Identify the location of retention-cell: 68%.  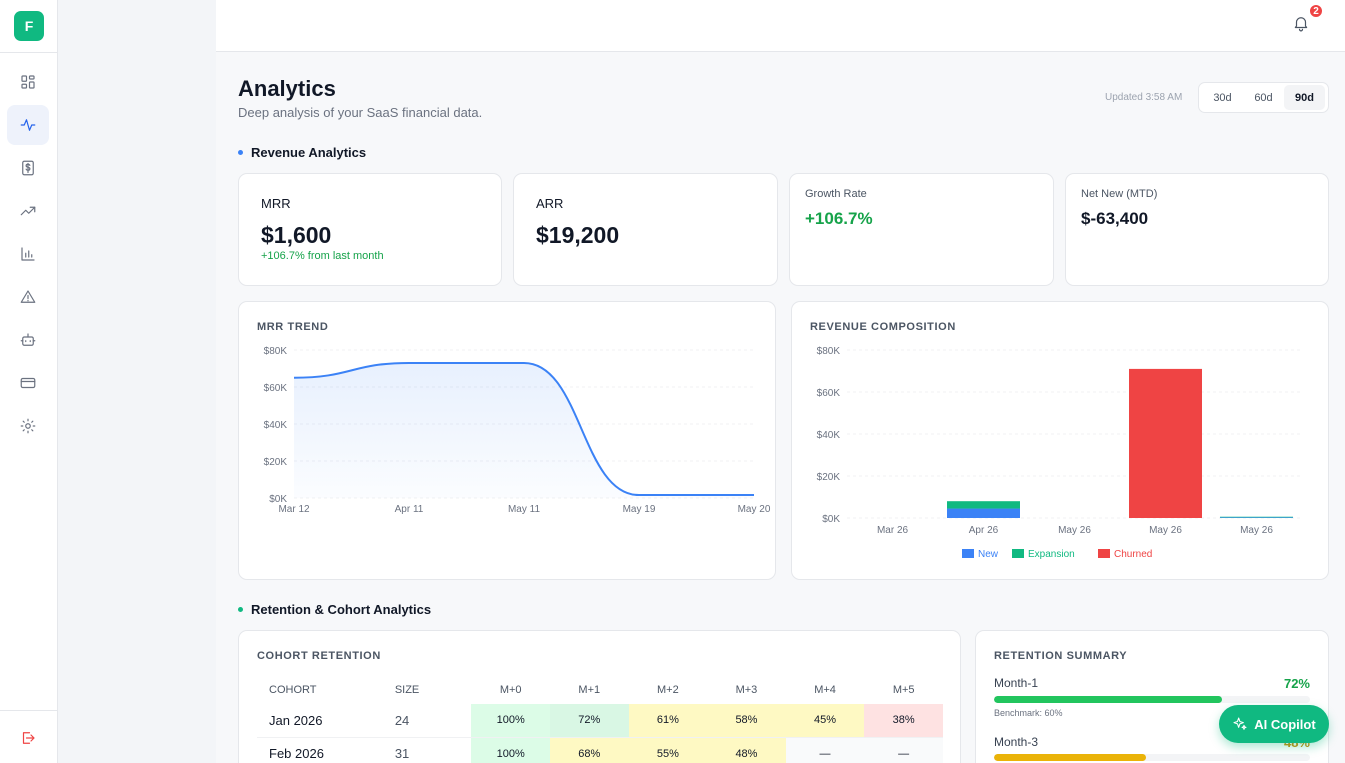
(589, 750).